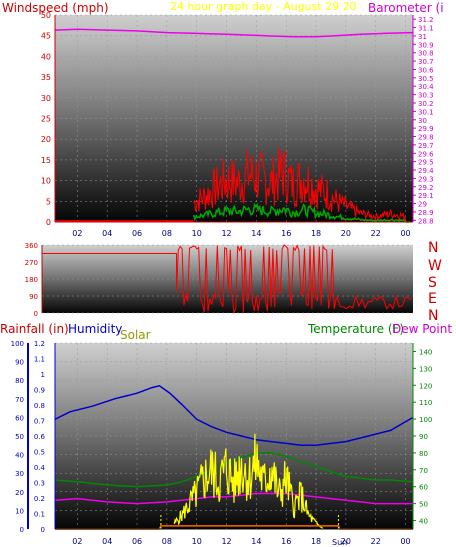 Image resolution: width=456 pixels, height=547 pixels. What do you see at coordinates (426, 188) in the screenshot?
I see `barometer-y-tick-label: 29.2` at bounding box center [426, 188].